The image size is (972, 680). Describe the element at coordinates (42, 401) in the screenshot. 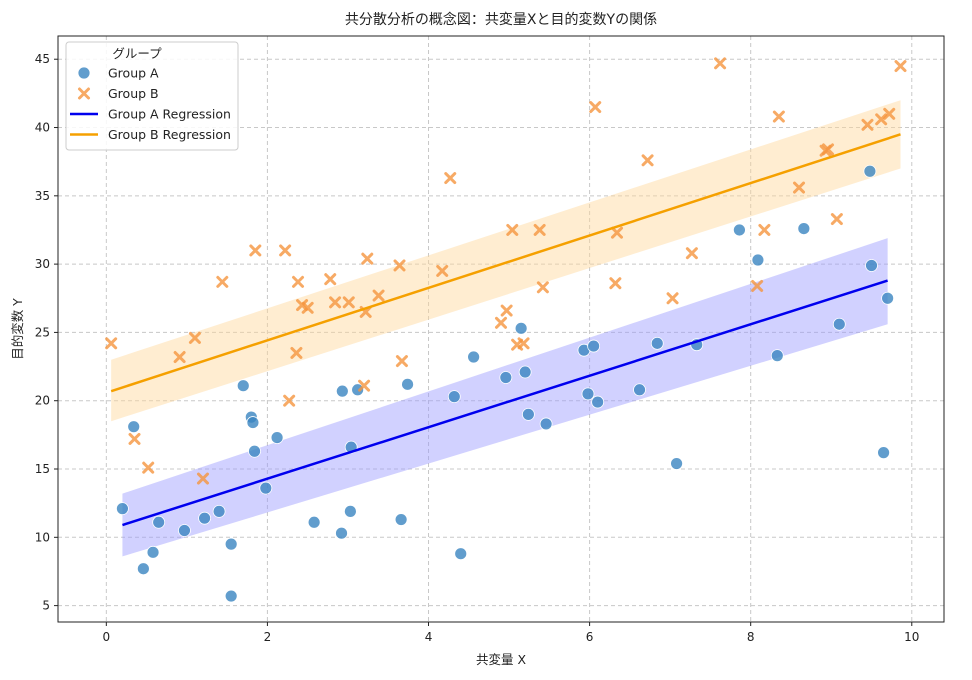

I see `y-tick-label: 20` at that location.